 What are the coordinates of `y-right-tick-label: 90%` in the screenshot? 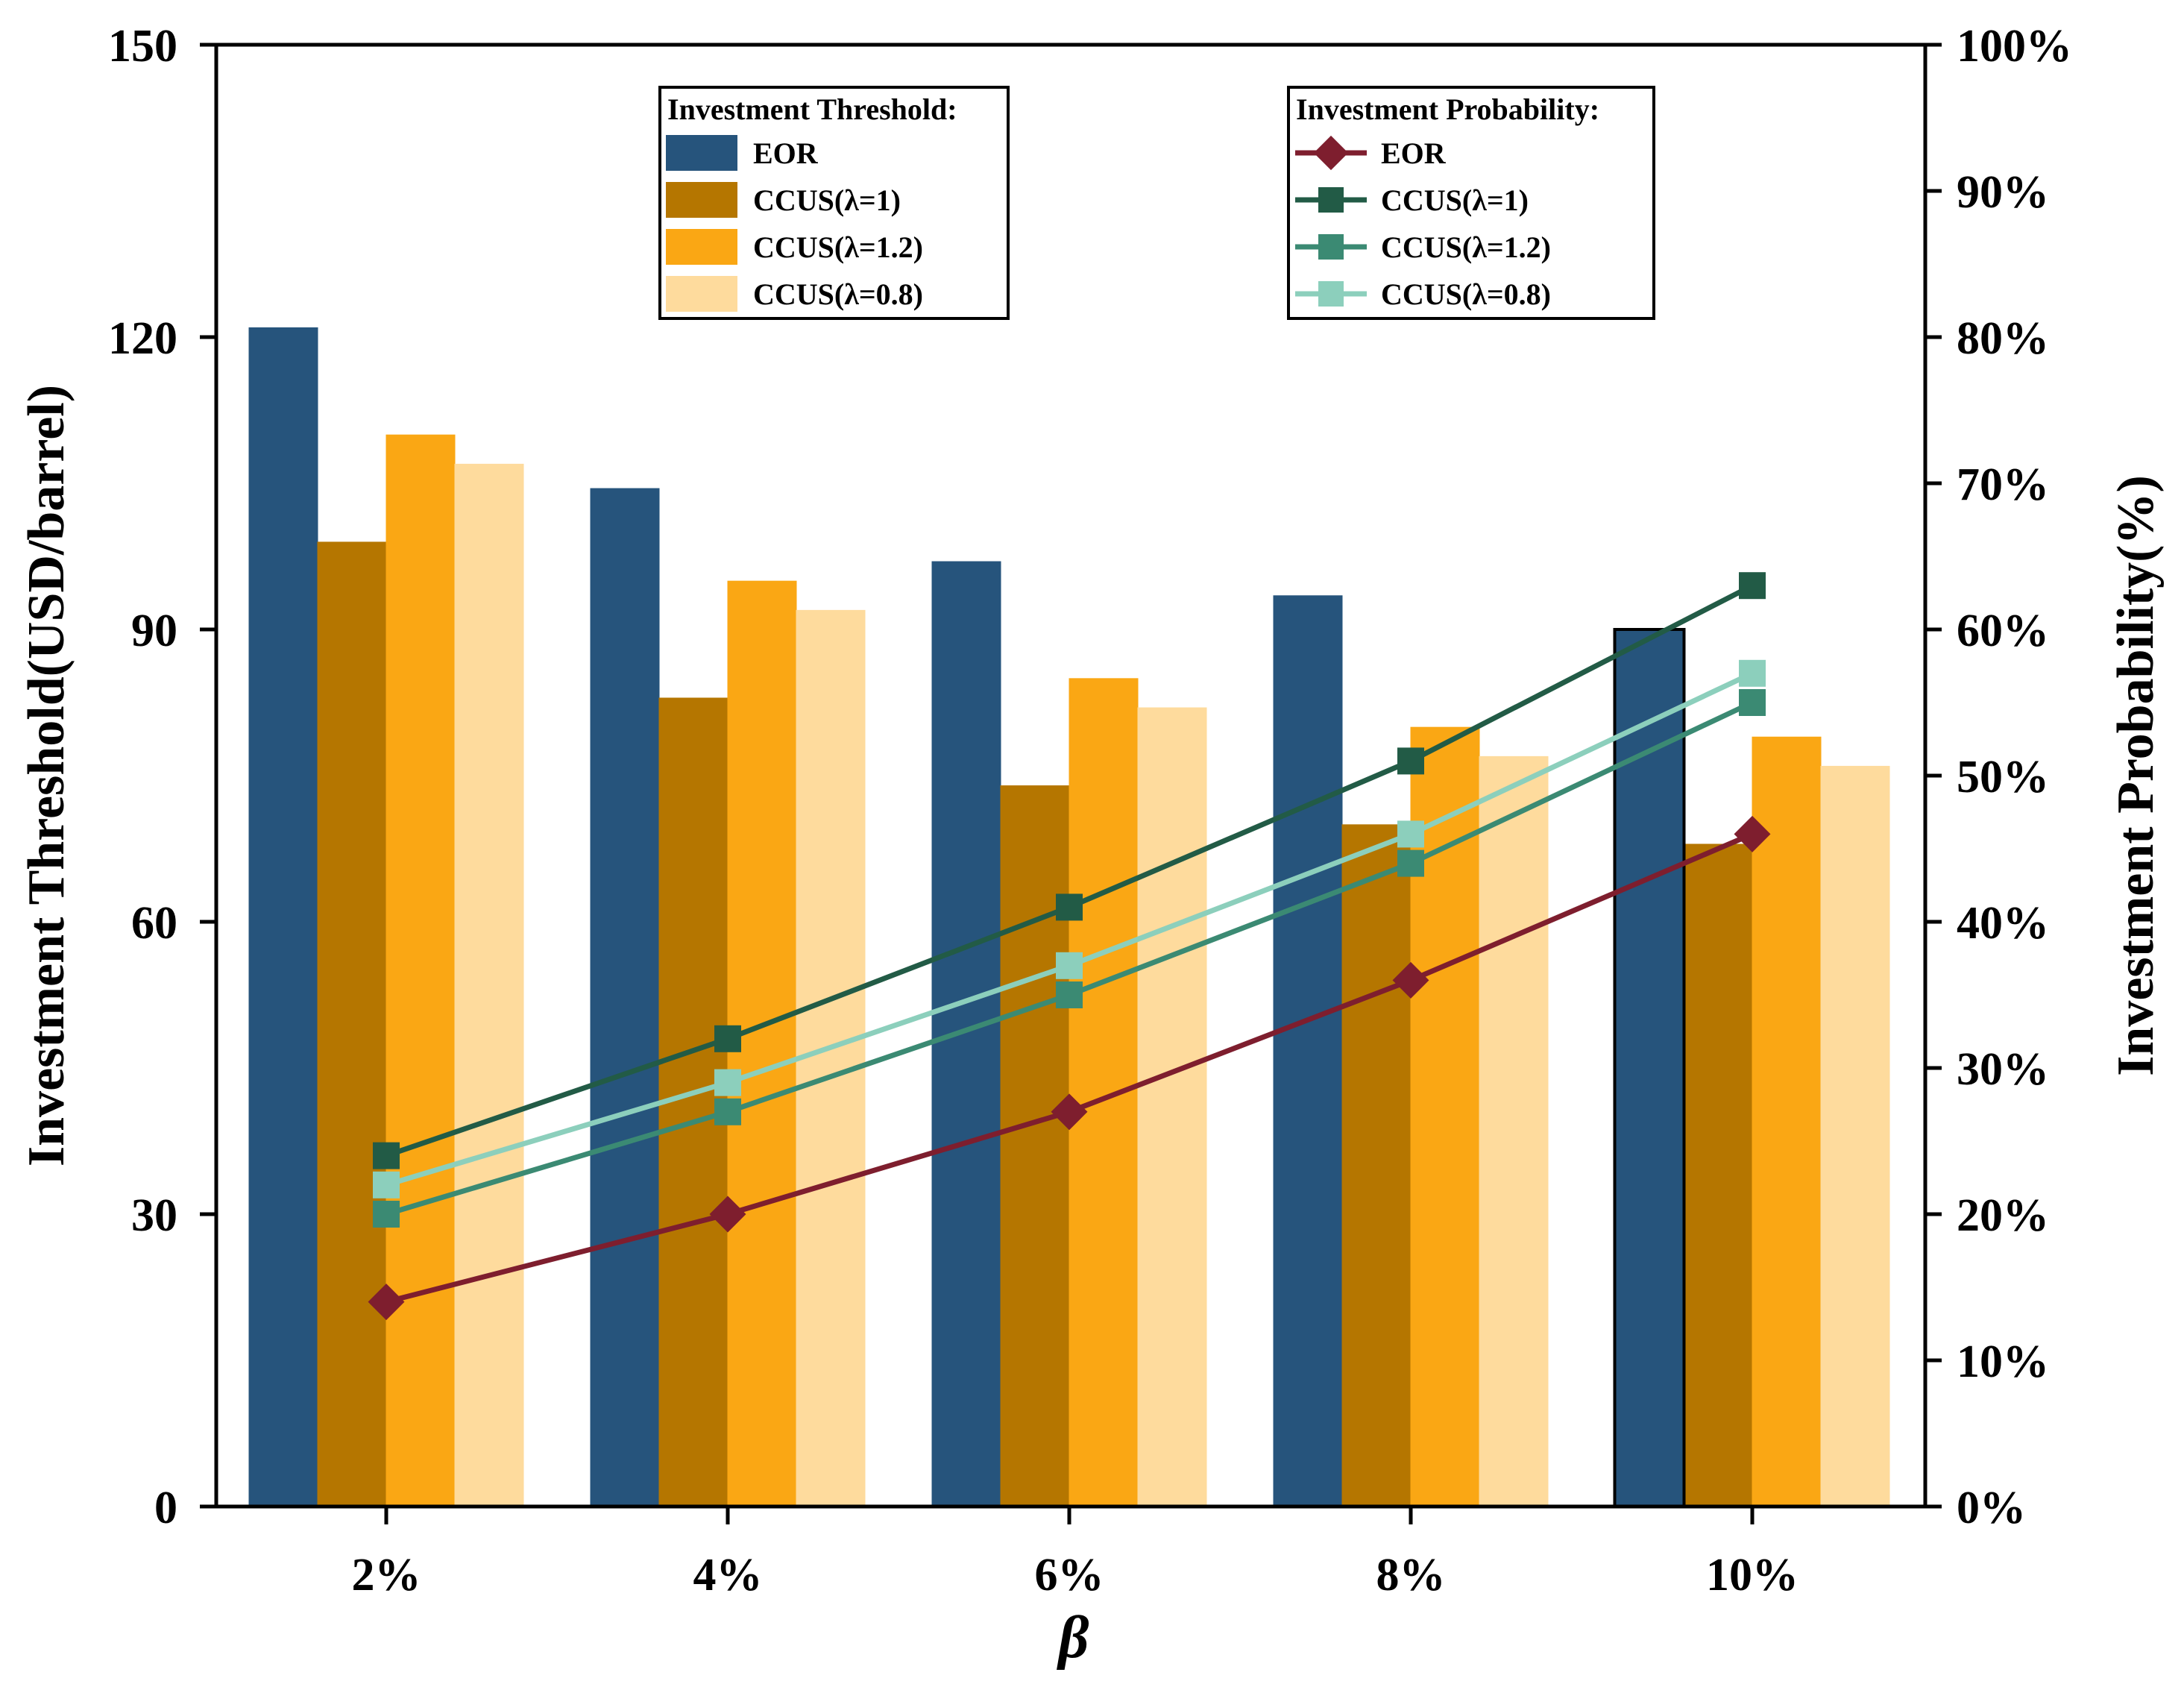 It's located at (2003, 192).